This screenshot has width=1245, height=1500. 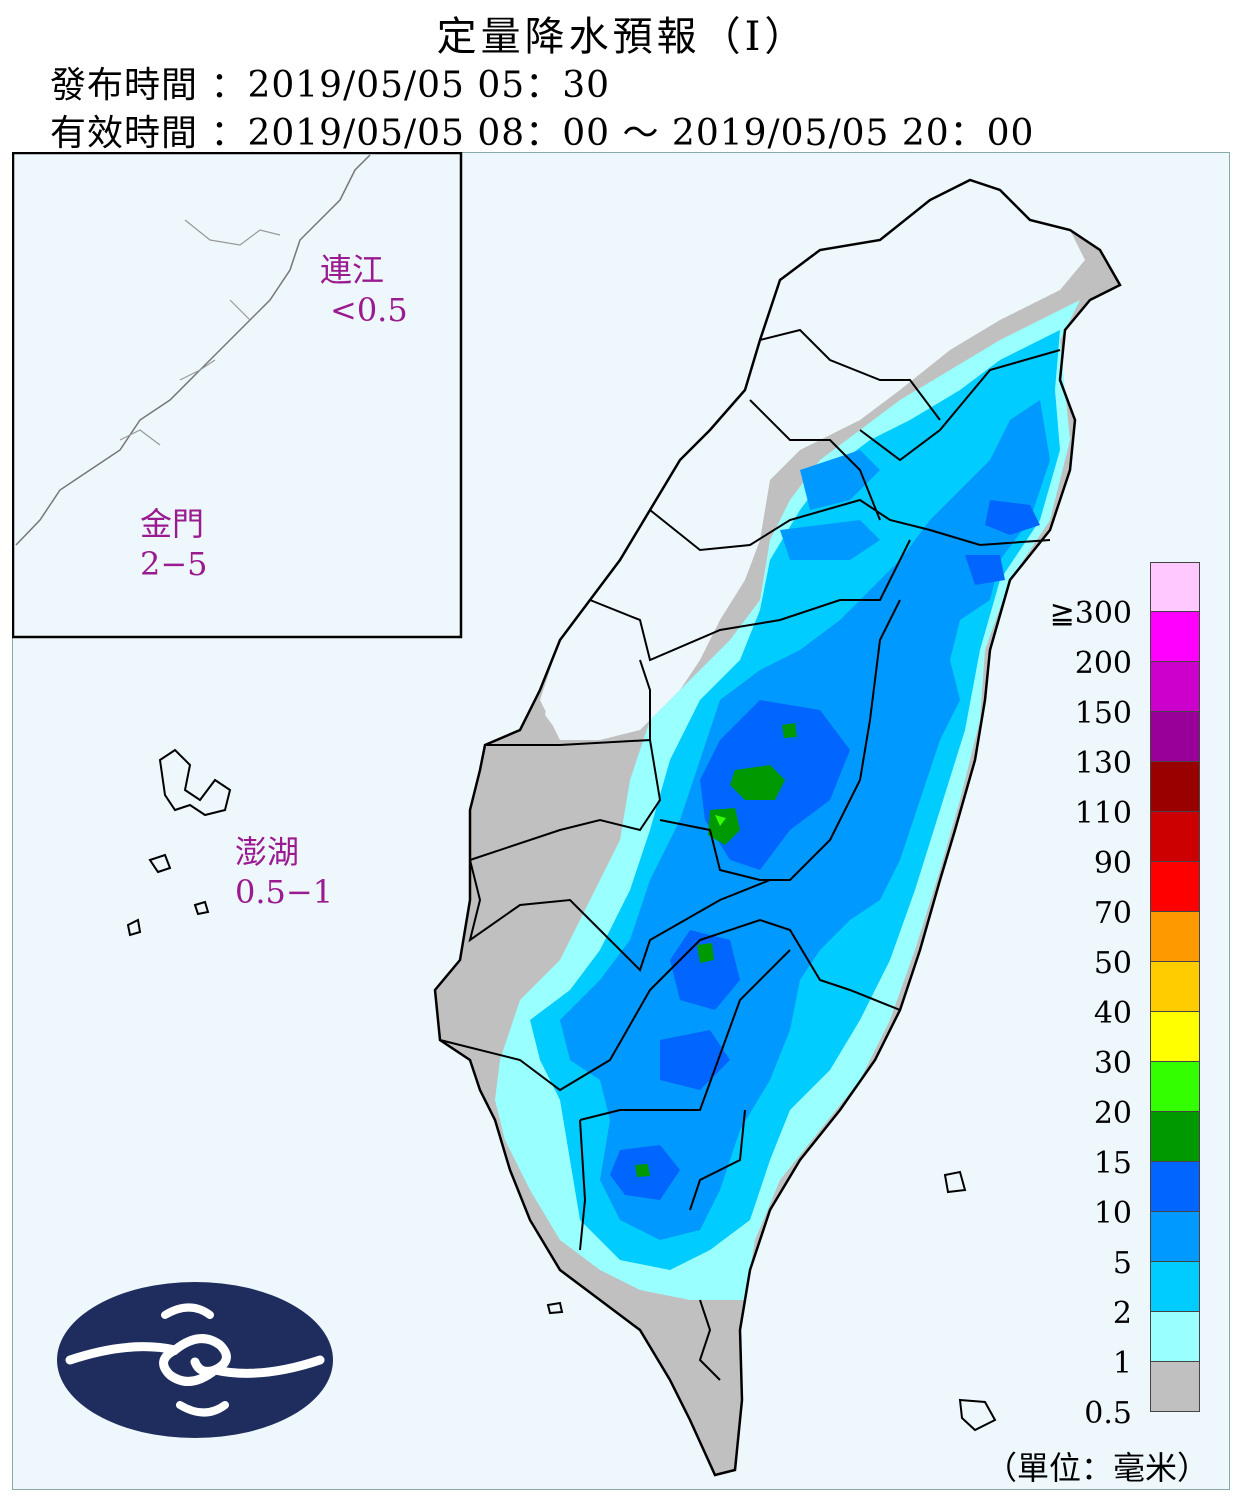 I want to click on matsu-value: <0.5, so click(x=369, y=310).